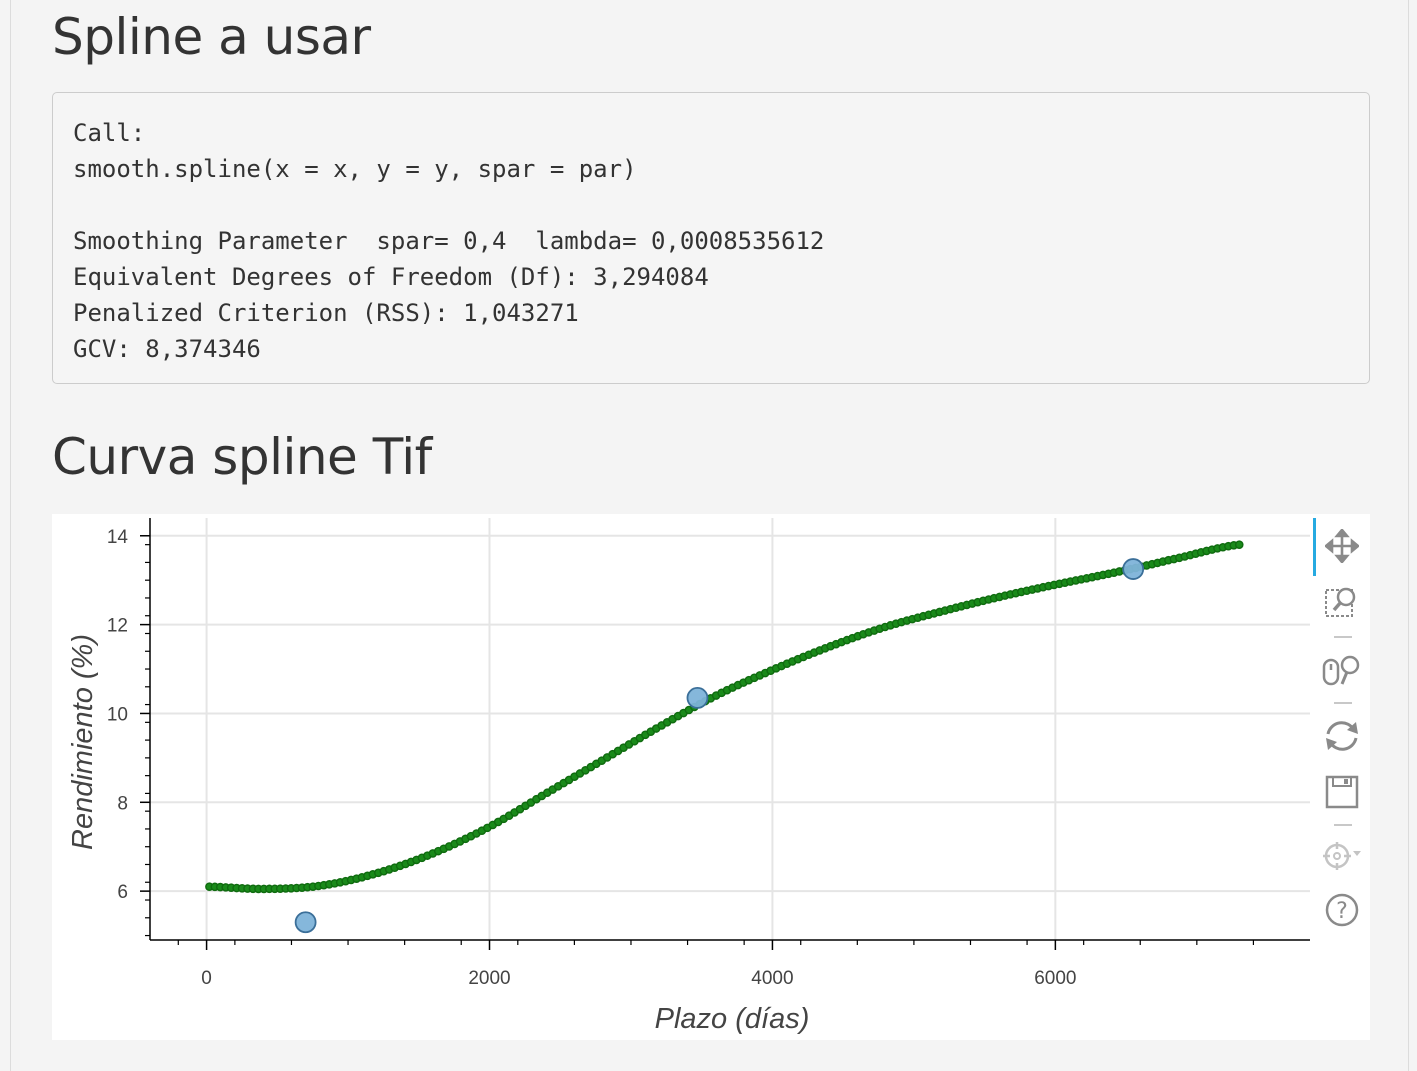 The height and width of the screenshot is (1071, 1417). Describe the element at coordinates (10, 535) in the screenshot. I see `page-border-left` at that location.